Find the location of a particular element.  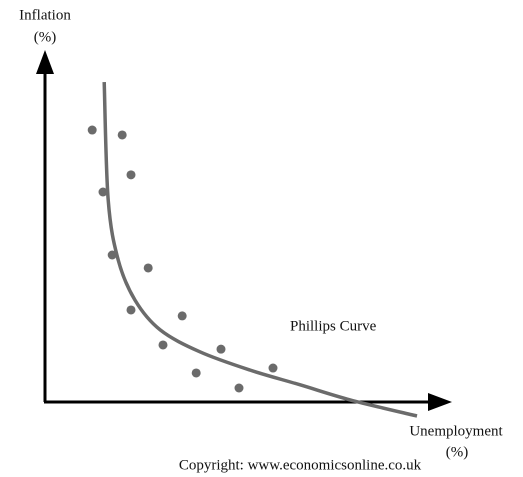

footer: Copyright: www.economicsonline.co.uk is located at coordinates (300, 465).